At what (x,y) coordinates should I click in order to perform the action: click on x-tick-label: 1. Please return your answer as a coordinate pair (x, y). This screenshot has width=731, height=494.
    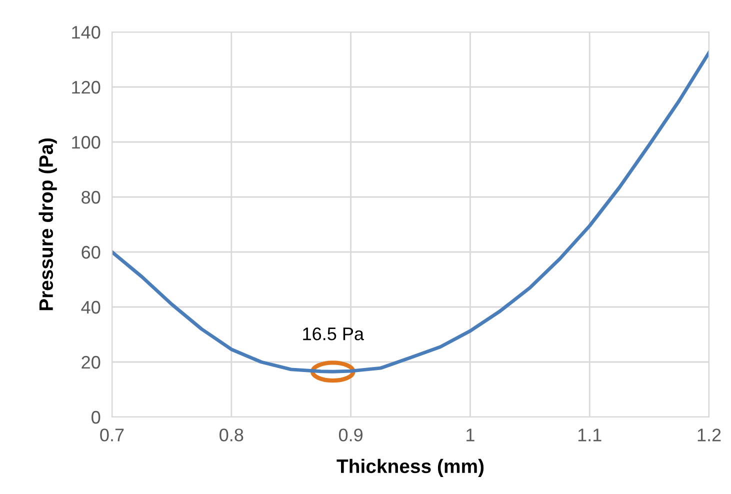
    Looking at the image, I should click on (470, 435).